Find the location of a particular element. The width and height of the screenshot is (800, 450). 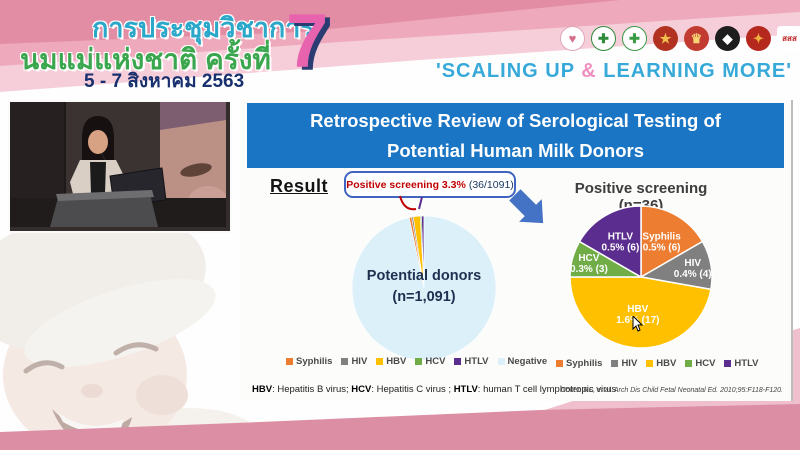

pie-slice-hbv is located at coordinates (640, 312).